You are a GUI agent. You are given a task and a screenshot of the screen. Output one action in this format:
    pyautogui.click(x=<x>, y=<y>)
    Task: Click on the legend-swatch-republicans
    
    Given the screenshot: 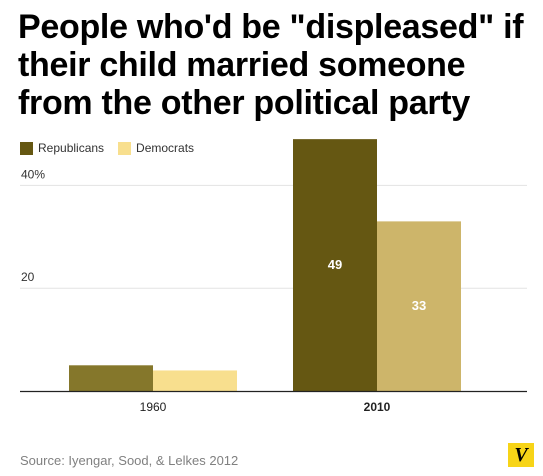 What is the action you would take?
    pyautogui.click(x=26, y=148)
    